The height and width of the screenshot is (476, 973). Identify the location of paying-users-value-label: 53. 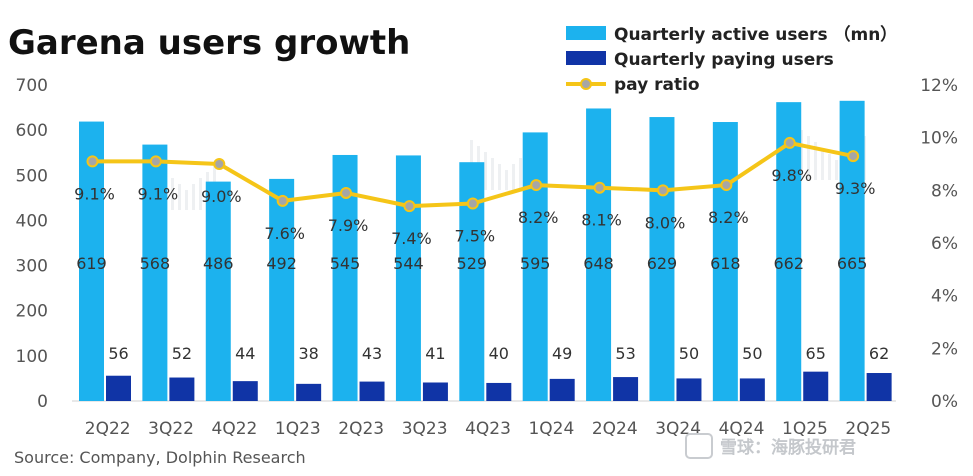
(625, 353).